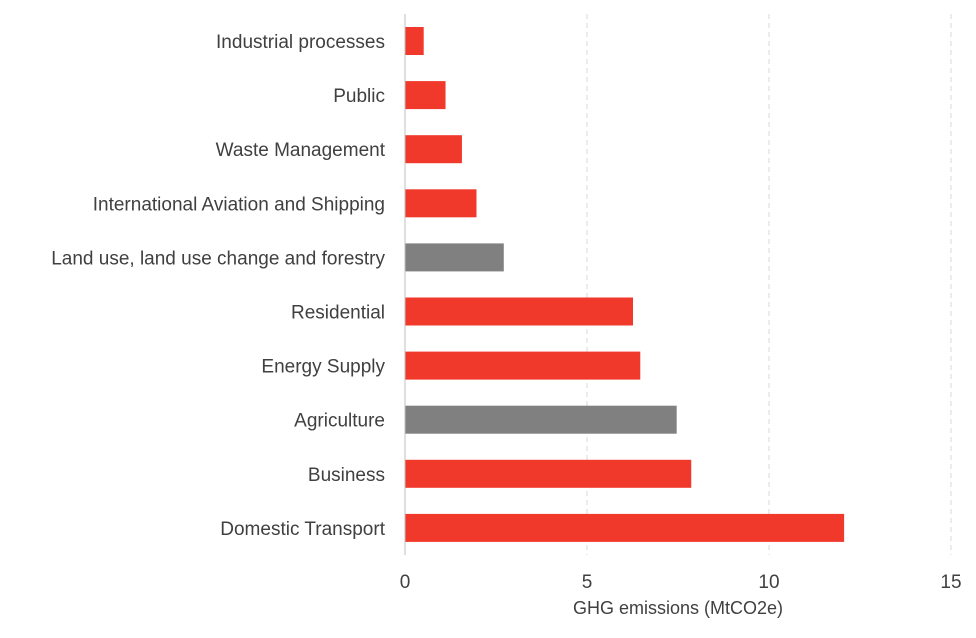  I want to click on category-label: Business, so click(346, 475).